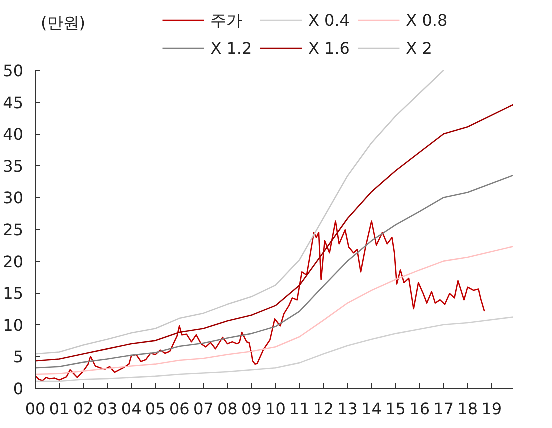  I want to click on x-tick-label: 12, so click(324, 409).